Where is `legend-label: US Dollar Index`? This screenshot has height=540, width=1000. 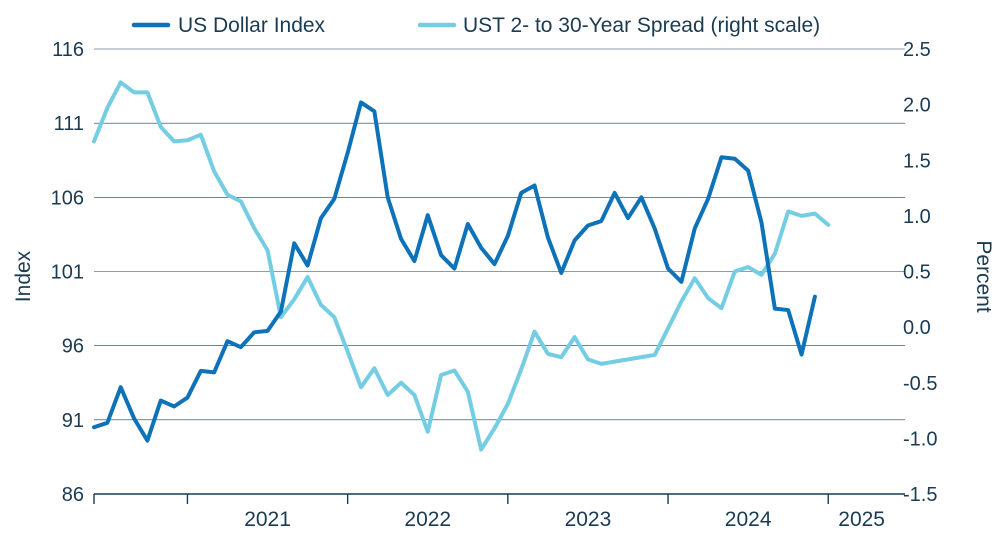 legend-label: US Dollar Index is located at coordinates (252, 25).